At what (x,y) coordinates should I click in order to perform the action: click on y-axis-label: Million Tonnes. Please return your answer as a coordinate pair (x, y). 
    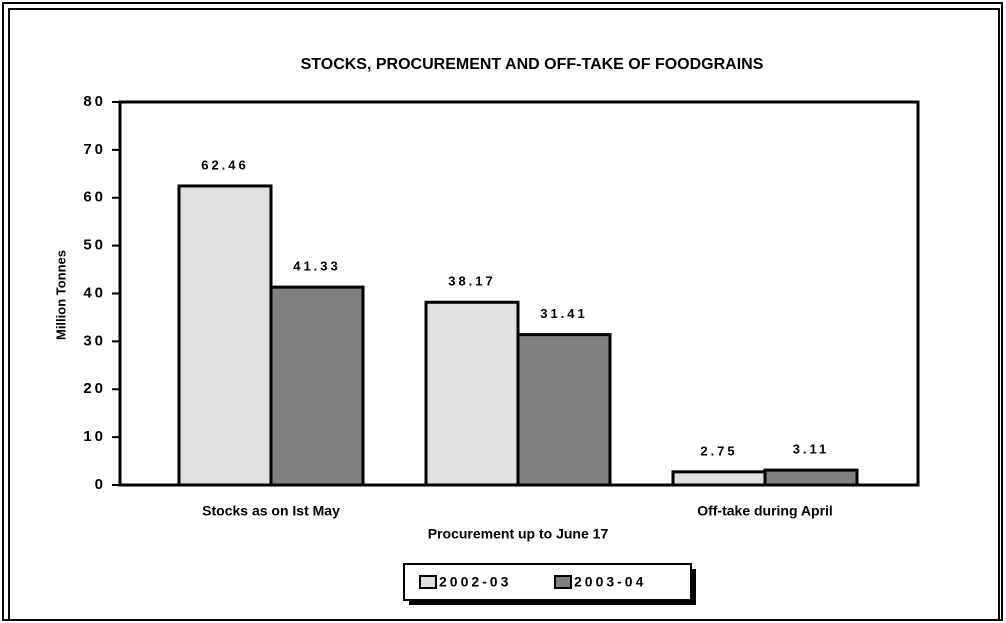
    Looking at the image, I should click on (60, 295).